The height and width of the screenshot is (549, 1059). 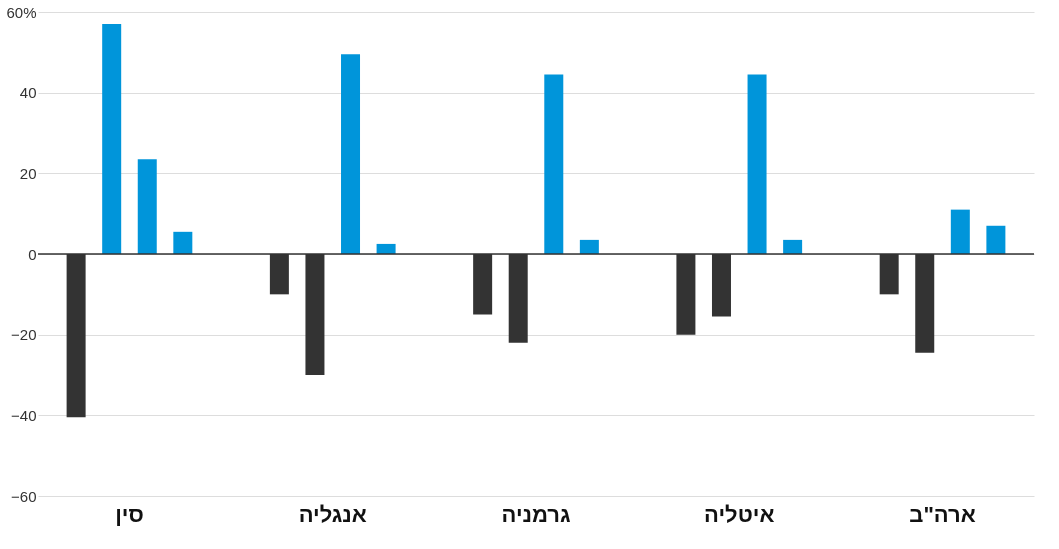 I want to click on y-tick-label: 60%, so click(x=21, y=12).